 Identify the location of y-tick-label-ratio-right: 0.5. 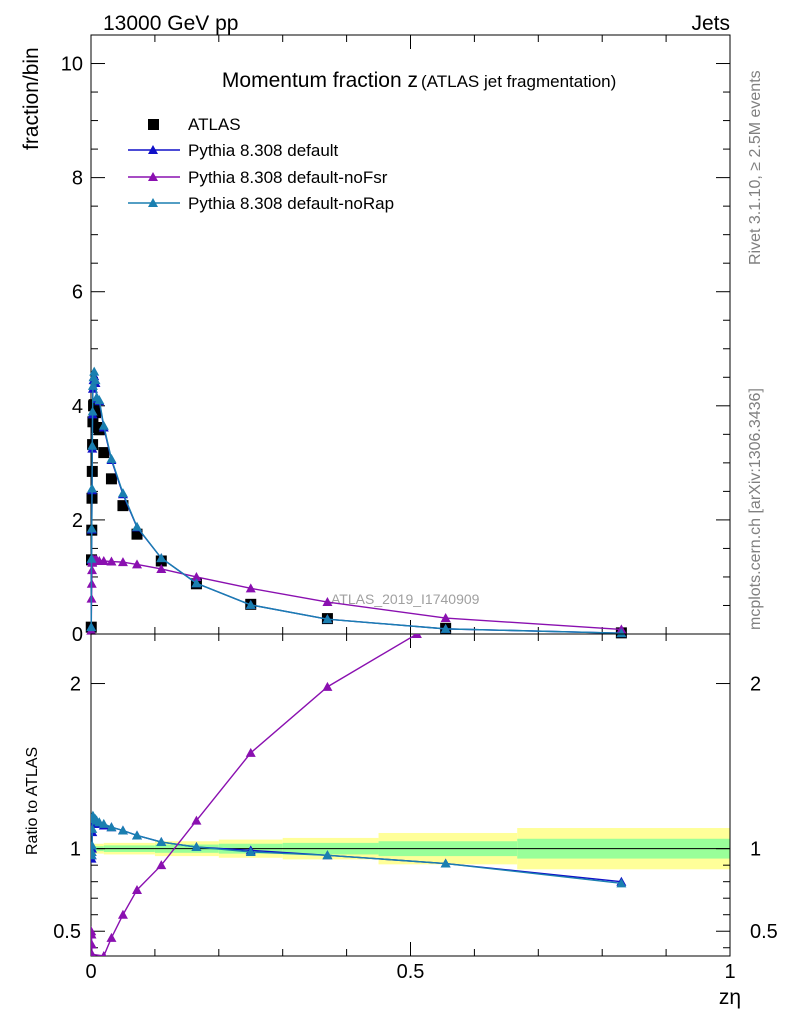
(764, 932).